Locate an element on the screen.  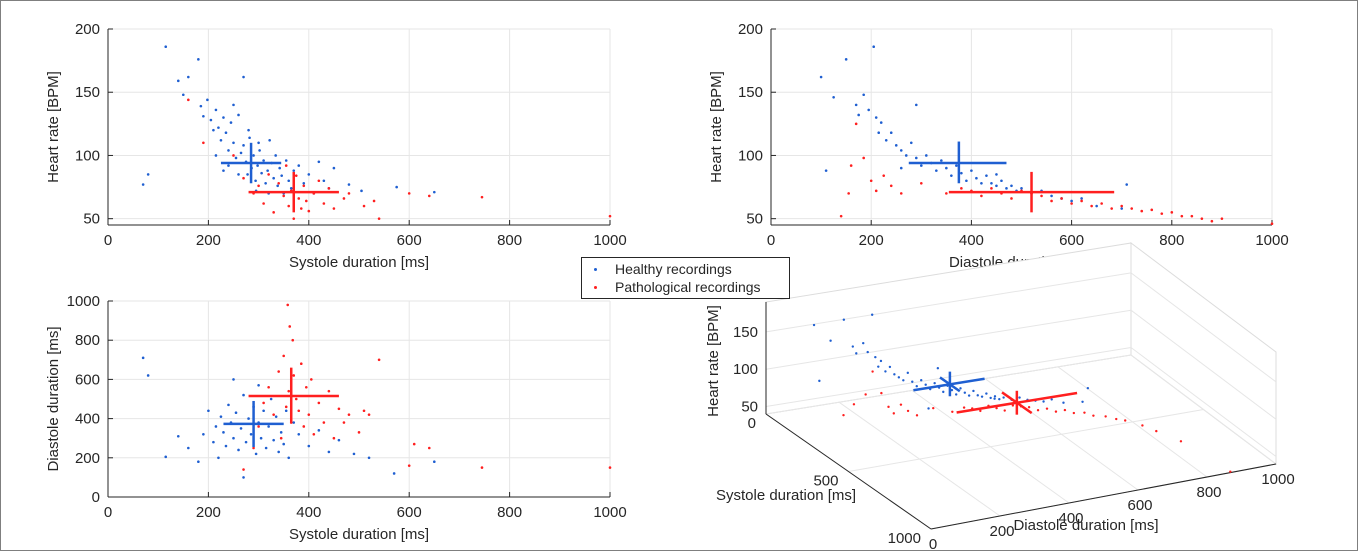
z-tick-label: 150 is located at coordinates (745, 332).